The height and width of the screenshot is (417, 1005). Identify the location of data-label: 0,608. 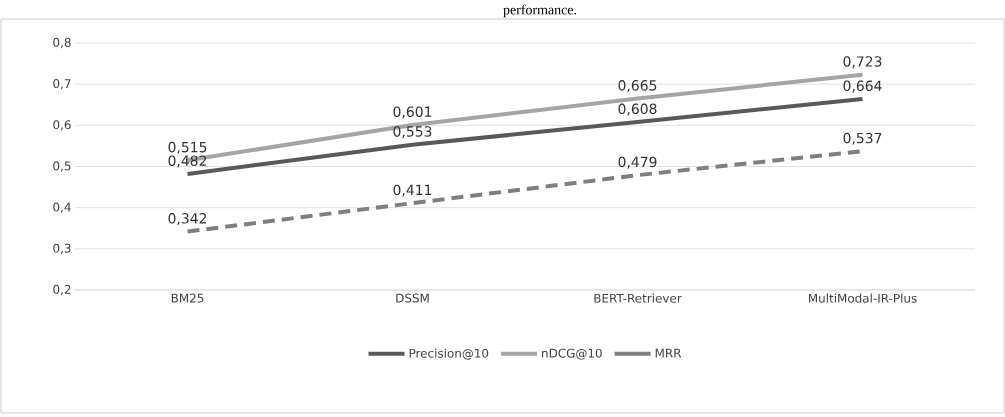
(637, 109).